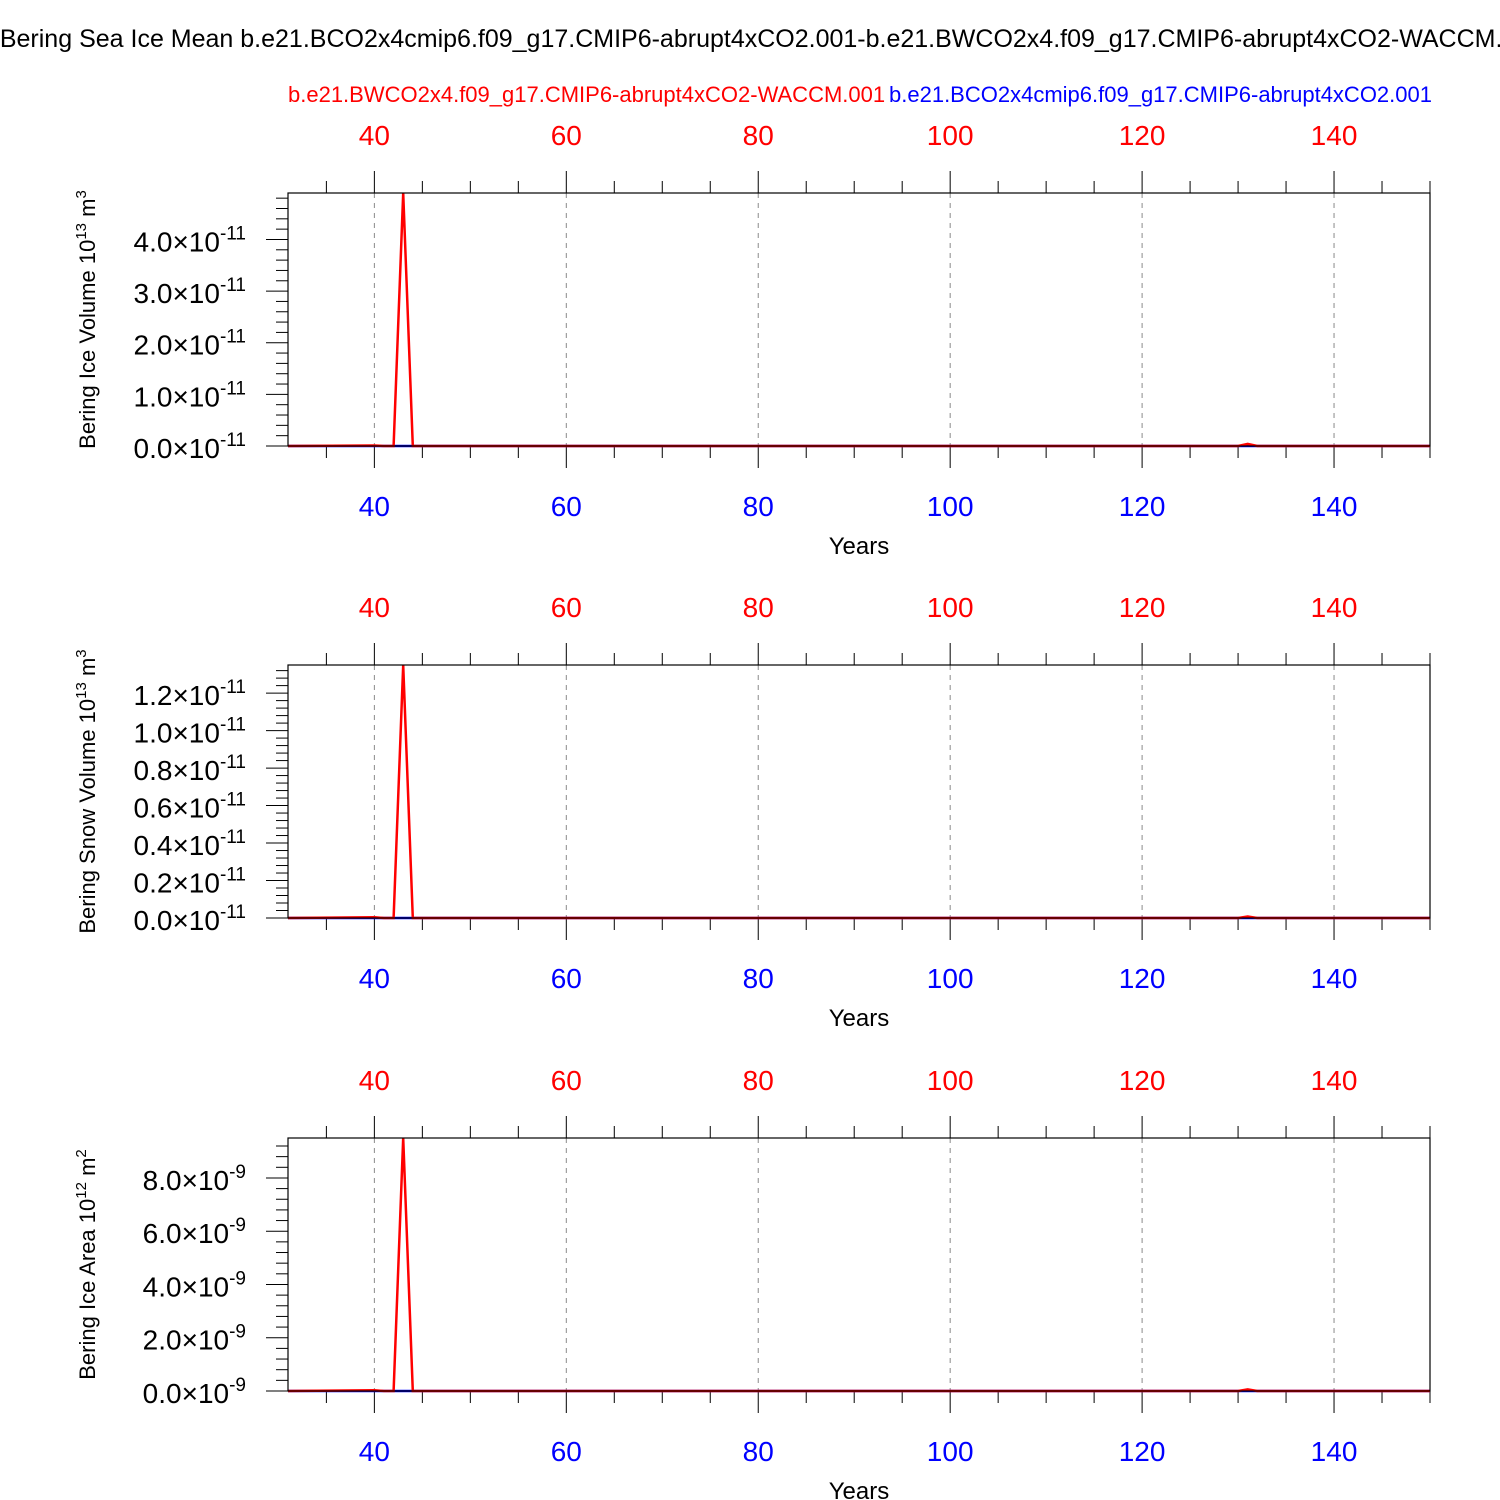 Image resolution: width=1500 pixels, height=1500 pixels. I want to click on y-tick-label: 0.2×10⁻¹¹, so click(190, 882).